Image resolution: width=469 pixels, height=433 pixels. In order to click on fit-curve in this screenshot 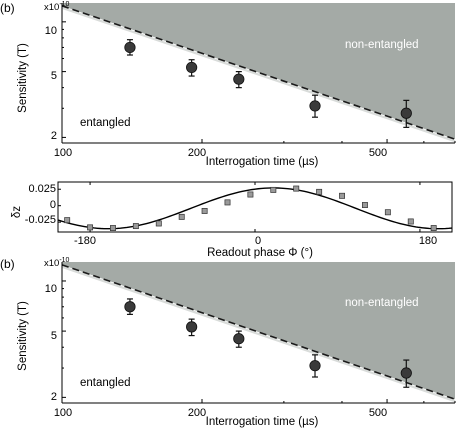, I will do `click(255, 208)`.